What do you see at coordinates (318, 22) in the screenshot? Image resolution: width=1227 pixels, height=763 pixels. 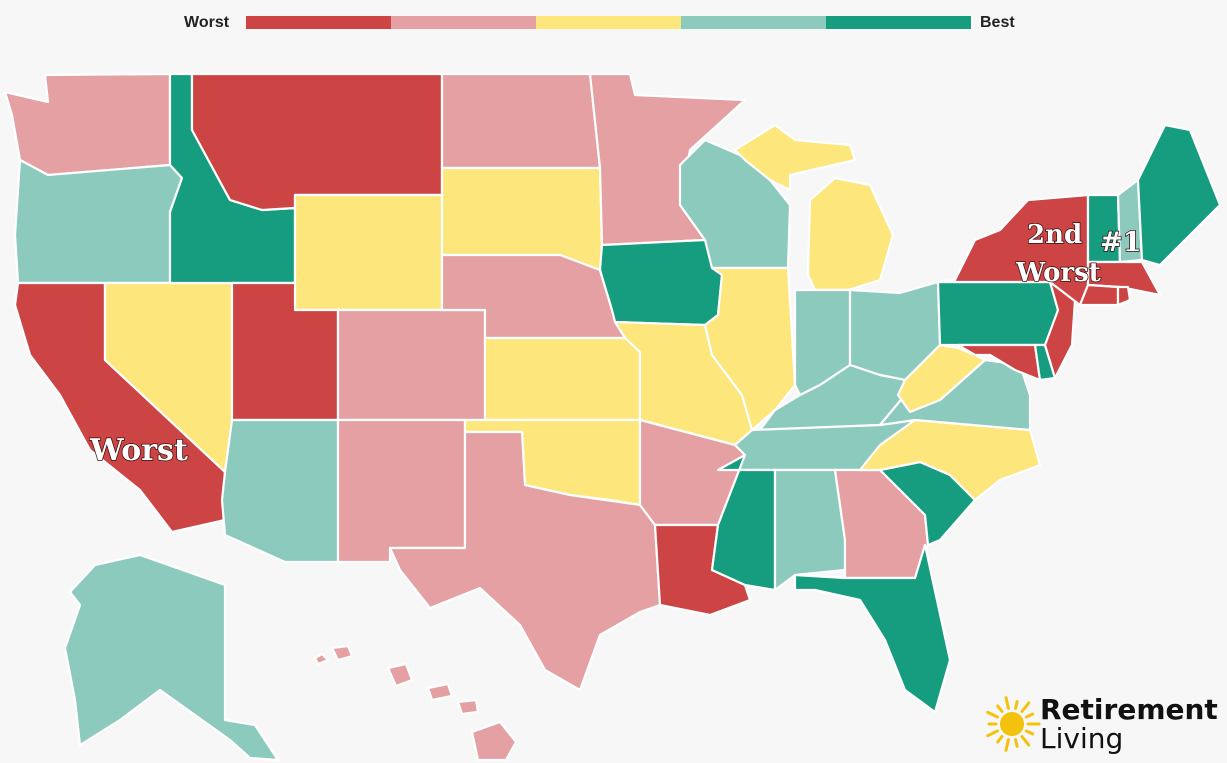 I see `legend-segment-worst` at bounding box center [318, 22].